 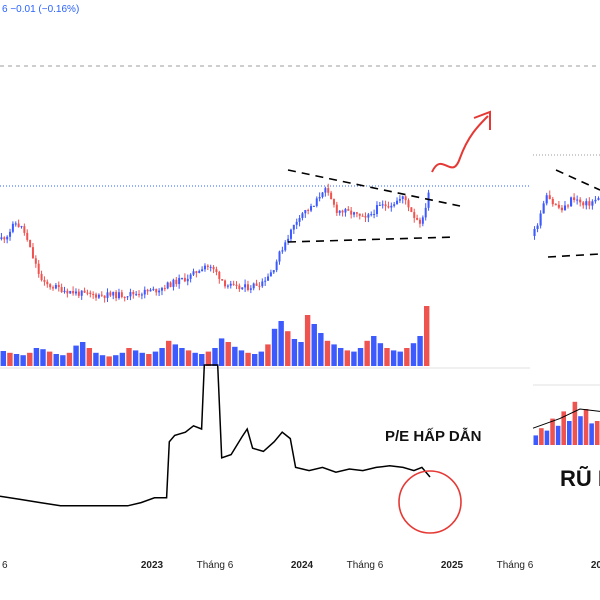 What do you see at coordinates (580, 478) in the screenshot?
I see `rub-label: RŨ B` at bounding box center [580, 478].